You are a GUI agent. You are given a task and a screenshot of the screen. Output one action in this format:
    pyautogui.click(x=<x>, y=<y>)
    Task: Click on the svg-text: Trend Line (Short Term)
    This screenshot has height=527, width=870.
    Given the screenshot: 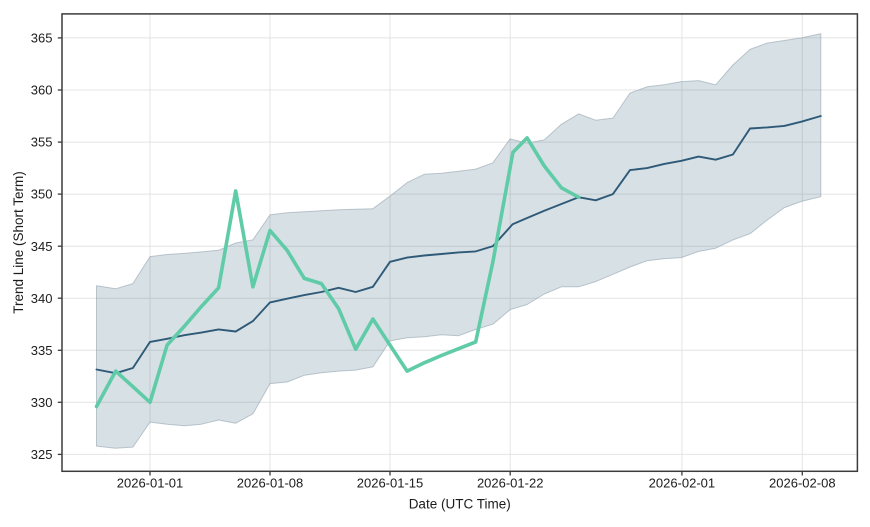 What is the action you would take?
    pyautogui.click(x=18, y=242)
    